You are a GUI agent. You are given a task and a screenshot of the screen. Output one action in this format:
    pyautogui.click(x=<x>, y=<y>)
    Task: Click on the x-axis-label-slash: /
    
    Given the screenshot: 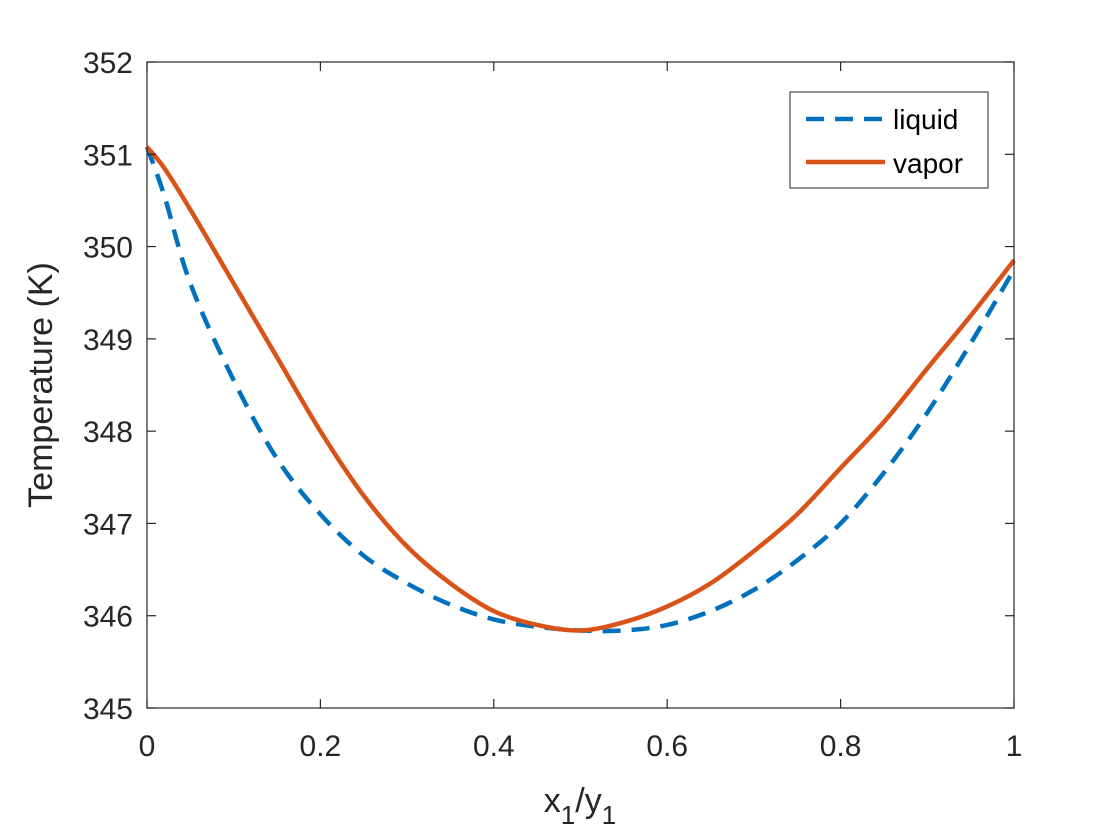 What is the action you would take?
    pyautogui.click(x=580, y=801)
    